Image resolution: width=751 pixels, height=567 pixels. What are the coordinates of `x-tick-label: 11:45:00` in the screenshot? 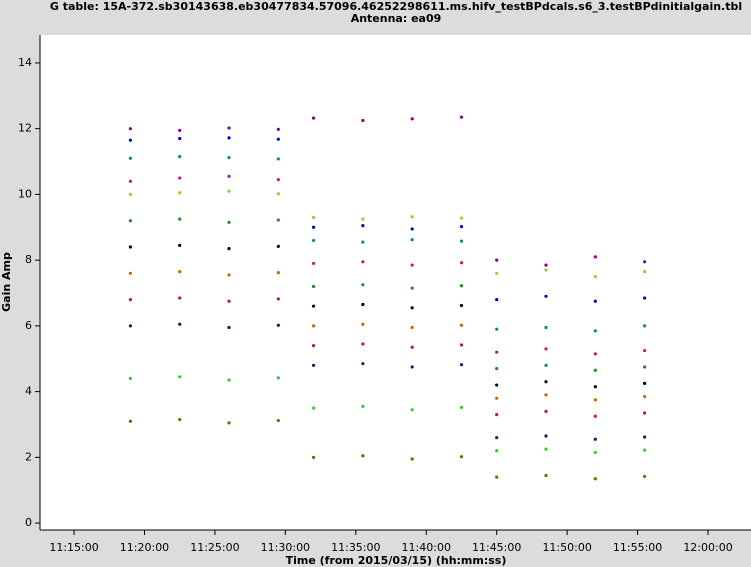 It's located at (496, 547).